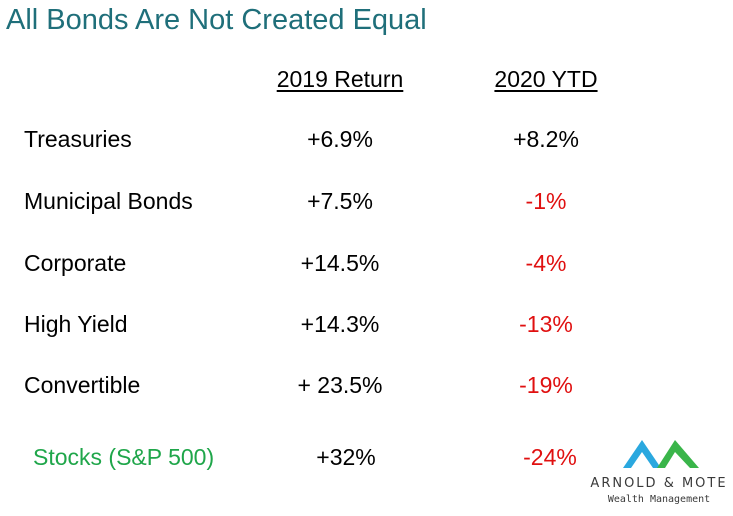  What do you see at coordinates (546, 263) in the screenshot?
I see `ytd-2020-value: -4%` at bounding box center [546, 263].